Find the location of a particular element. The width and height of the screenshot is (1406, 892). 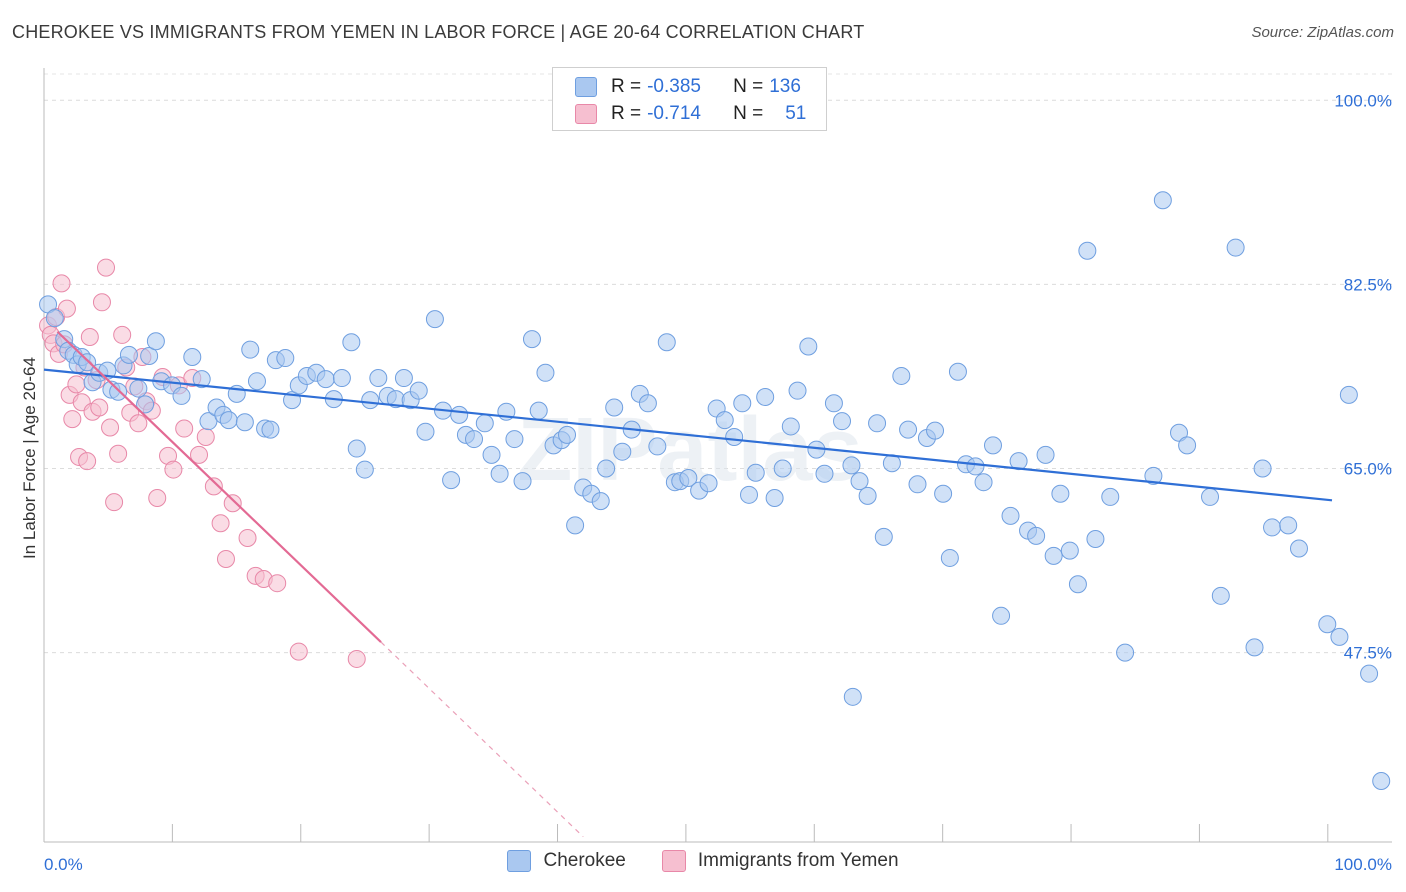

yemen-swatch is located at coordinates (586, 114).